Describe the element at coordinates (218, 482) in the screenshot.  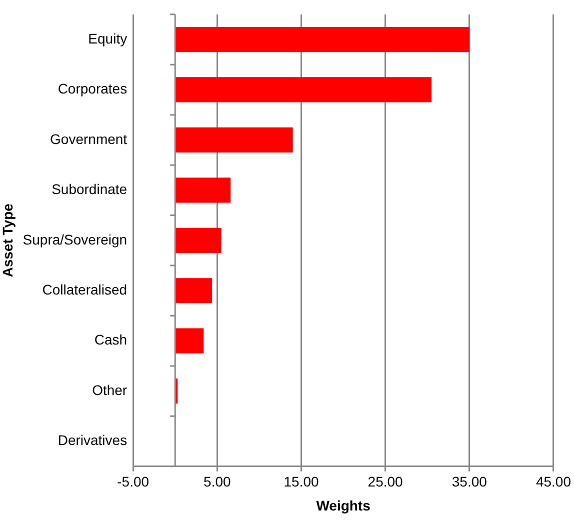
I see `x-tick-label: 5.00` at that location.